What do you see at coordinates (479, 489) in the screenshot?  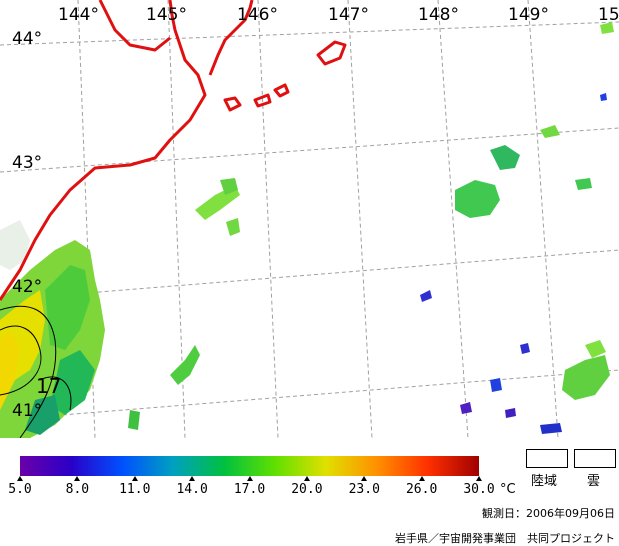 I see `colorbar-tick-label: 30.0` at bounding box center [479, 489].